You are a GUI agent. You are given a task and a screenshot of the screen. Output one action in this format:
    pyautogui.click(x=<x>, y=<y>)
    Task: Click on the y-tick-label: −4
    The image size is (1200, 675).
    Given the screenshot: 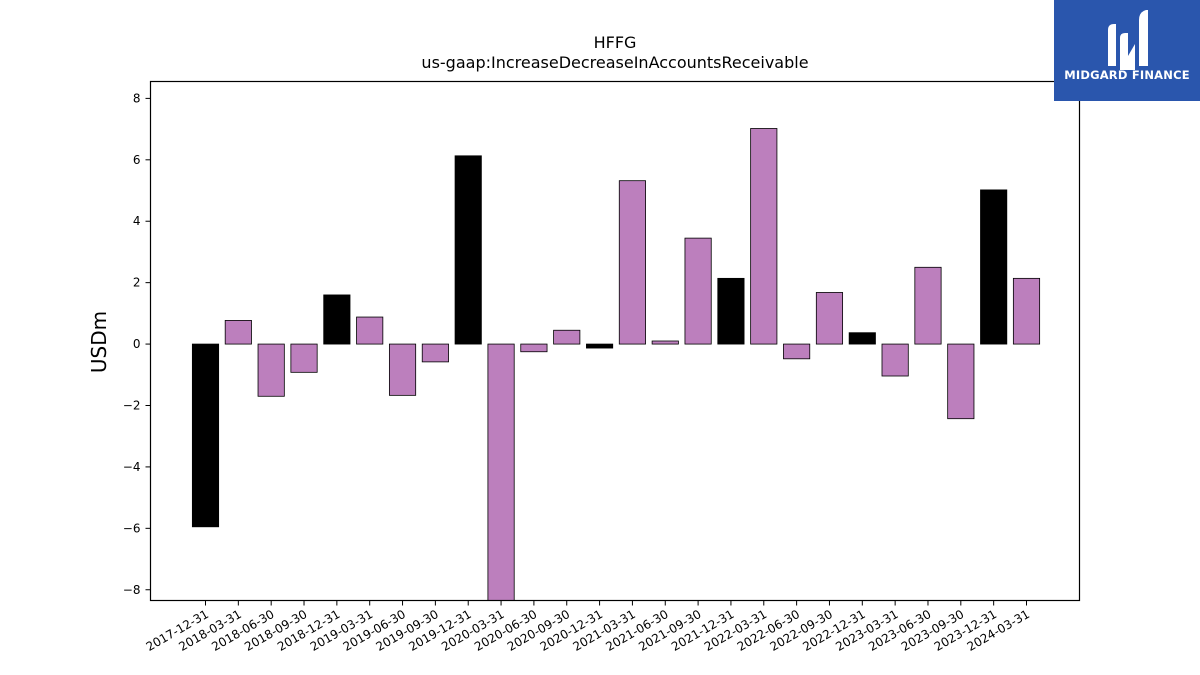 What is the action you would take?
    pyautogui.click(x=132, y=467)
    